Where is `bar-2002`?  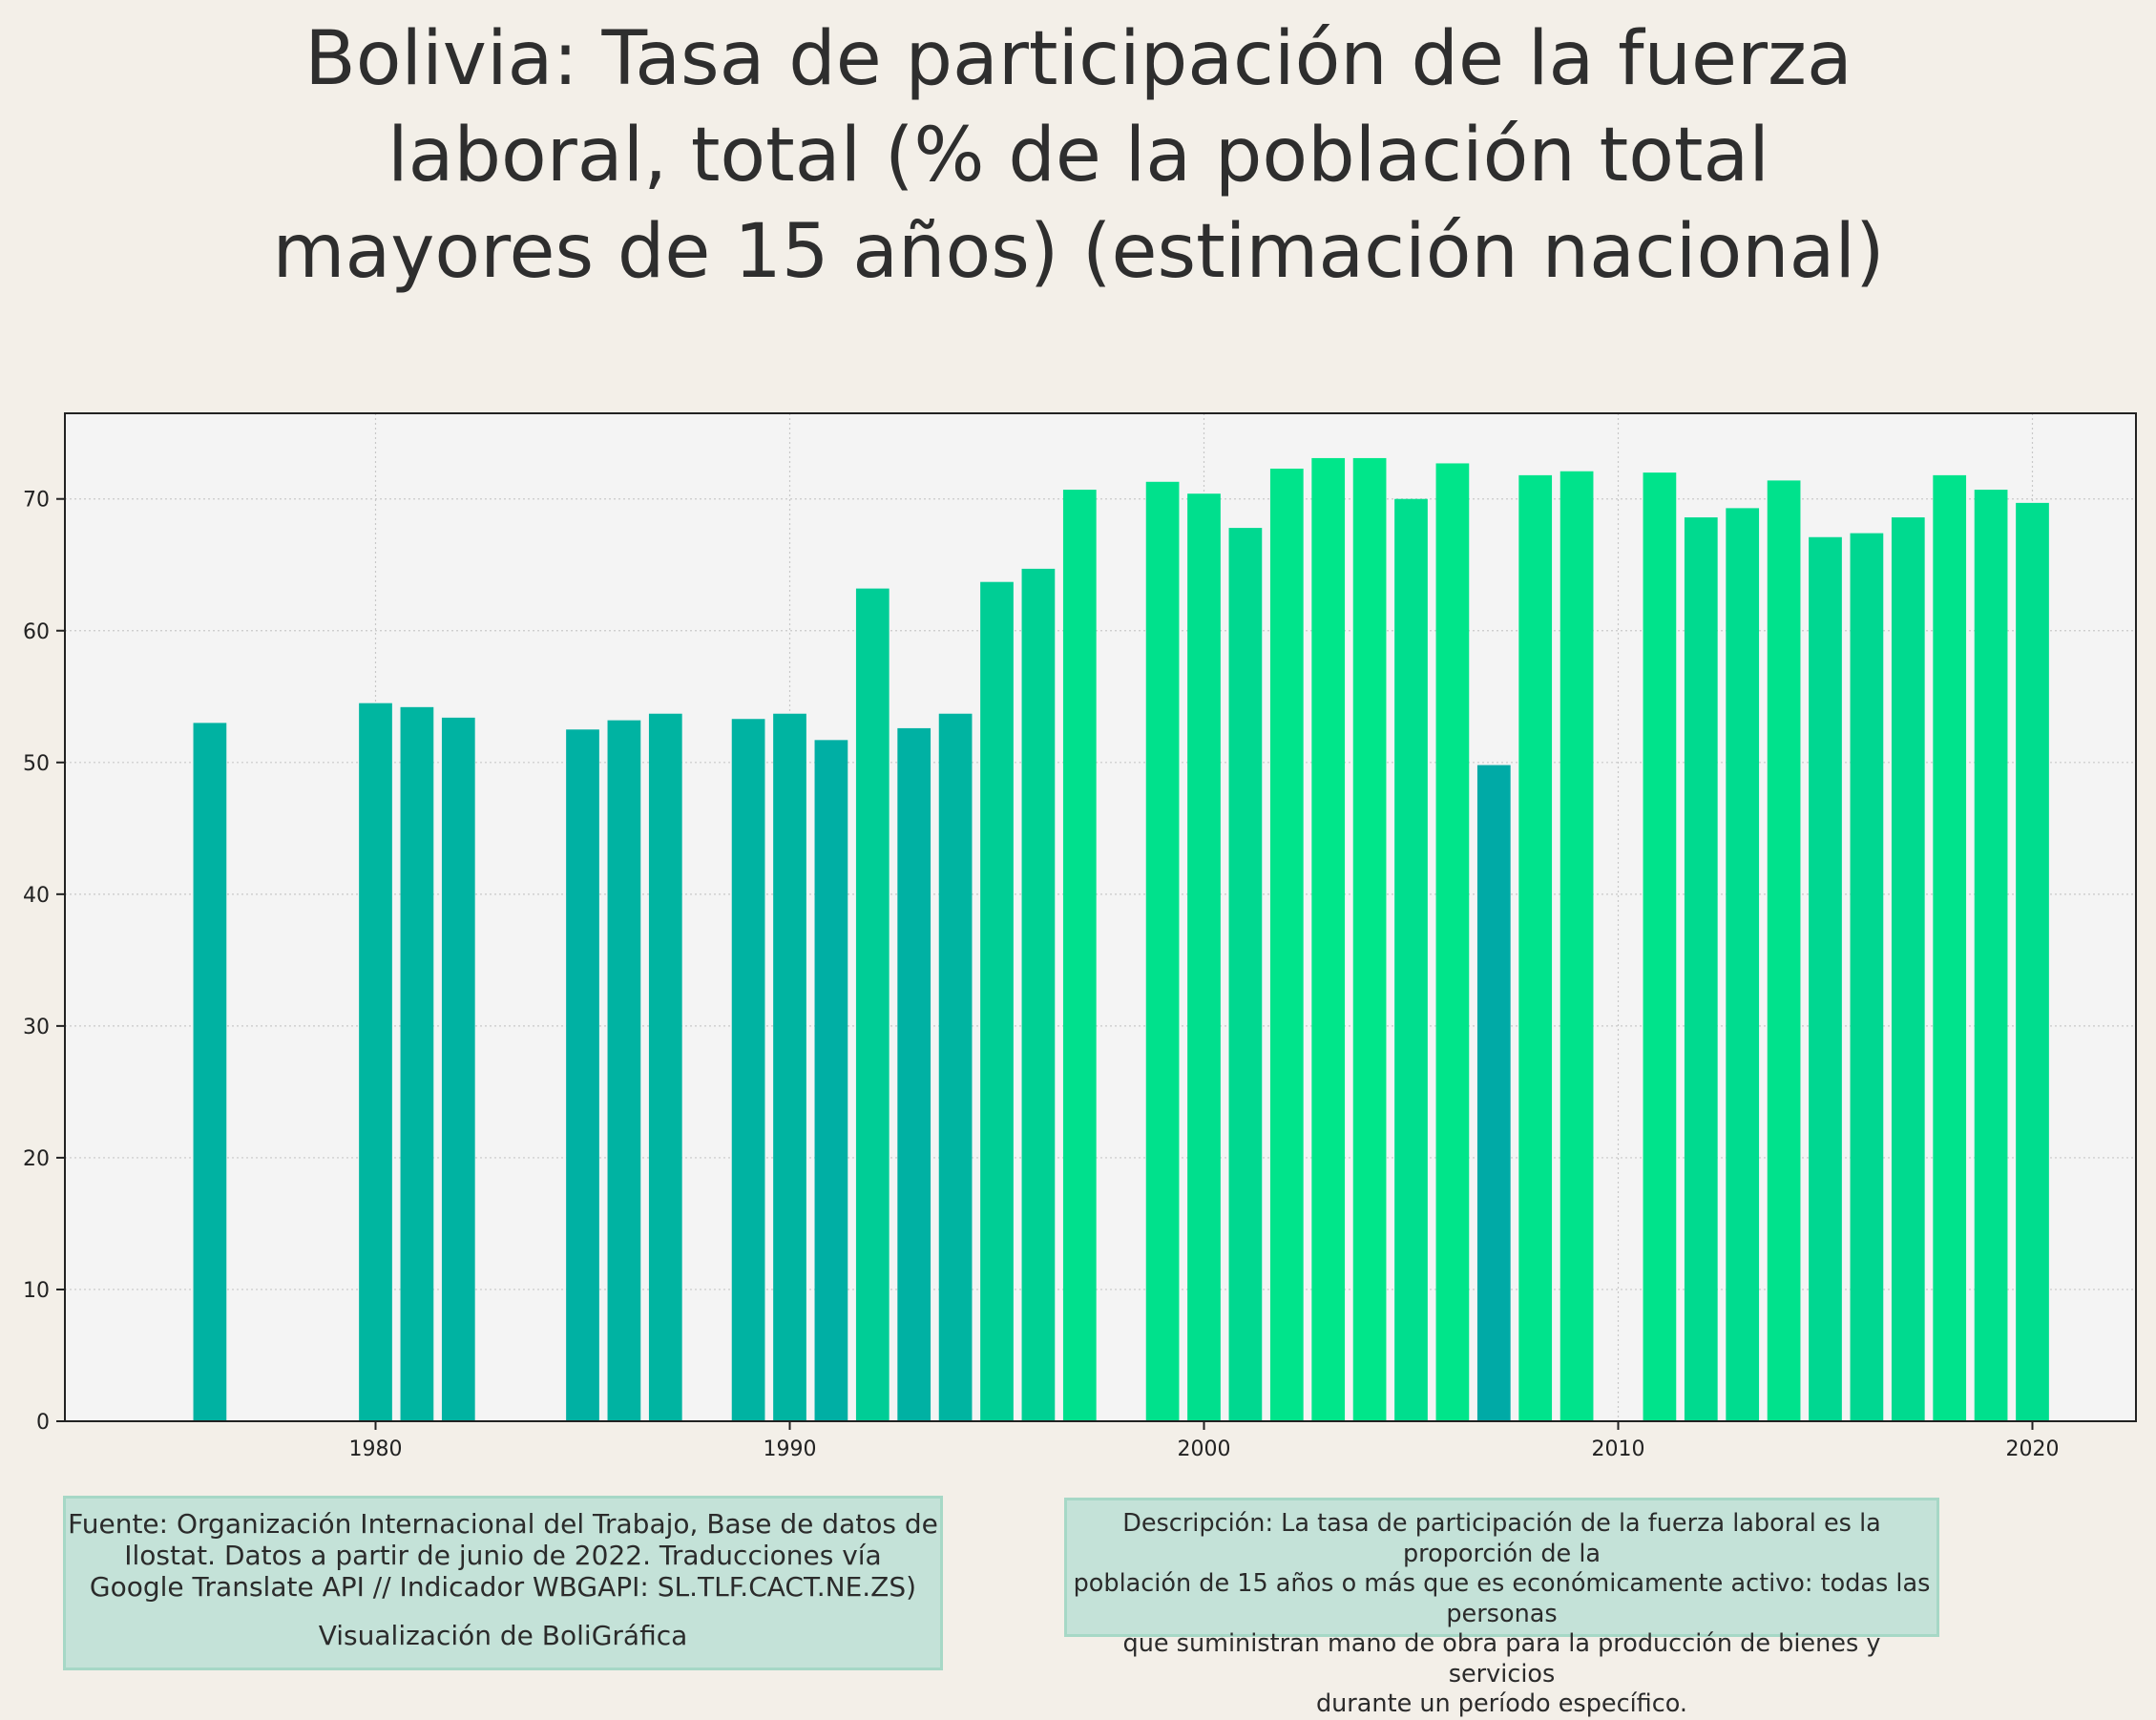 bar-2002 is located at coordinates (1286, 945).